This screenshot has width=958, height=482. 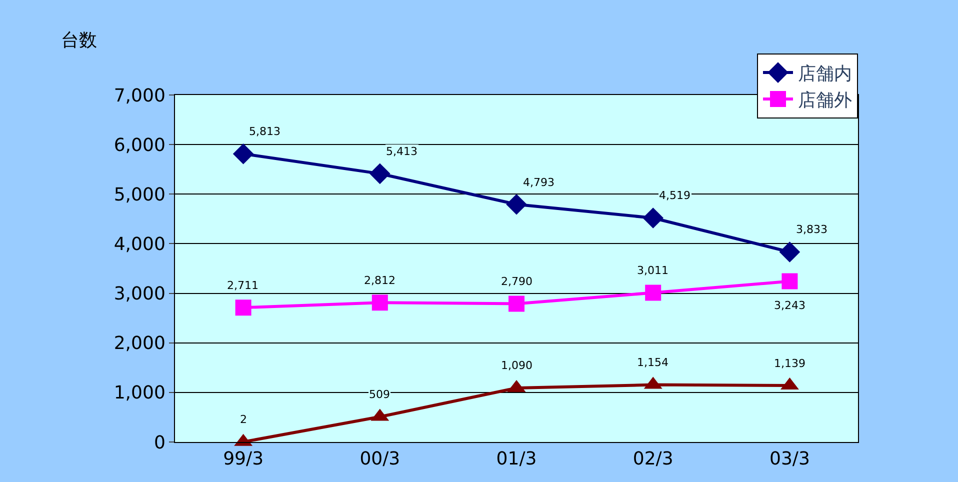 I want to click on y-axis-title: 台数, so click(x=79, y=40).